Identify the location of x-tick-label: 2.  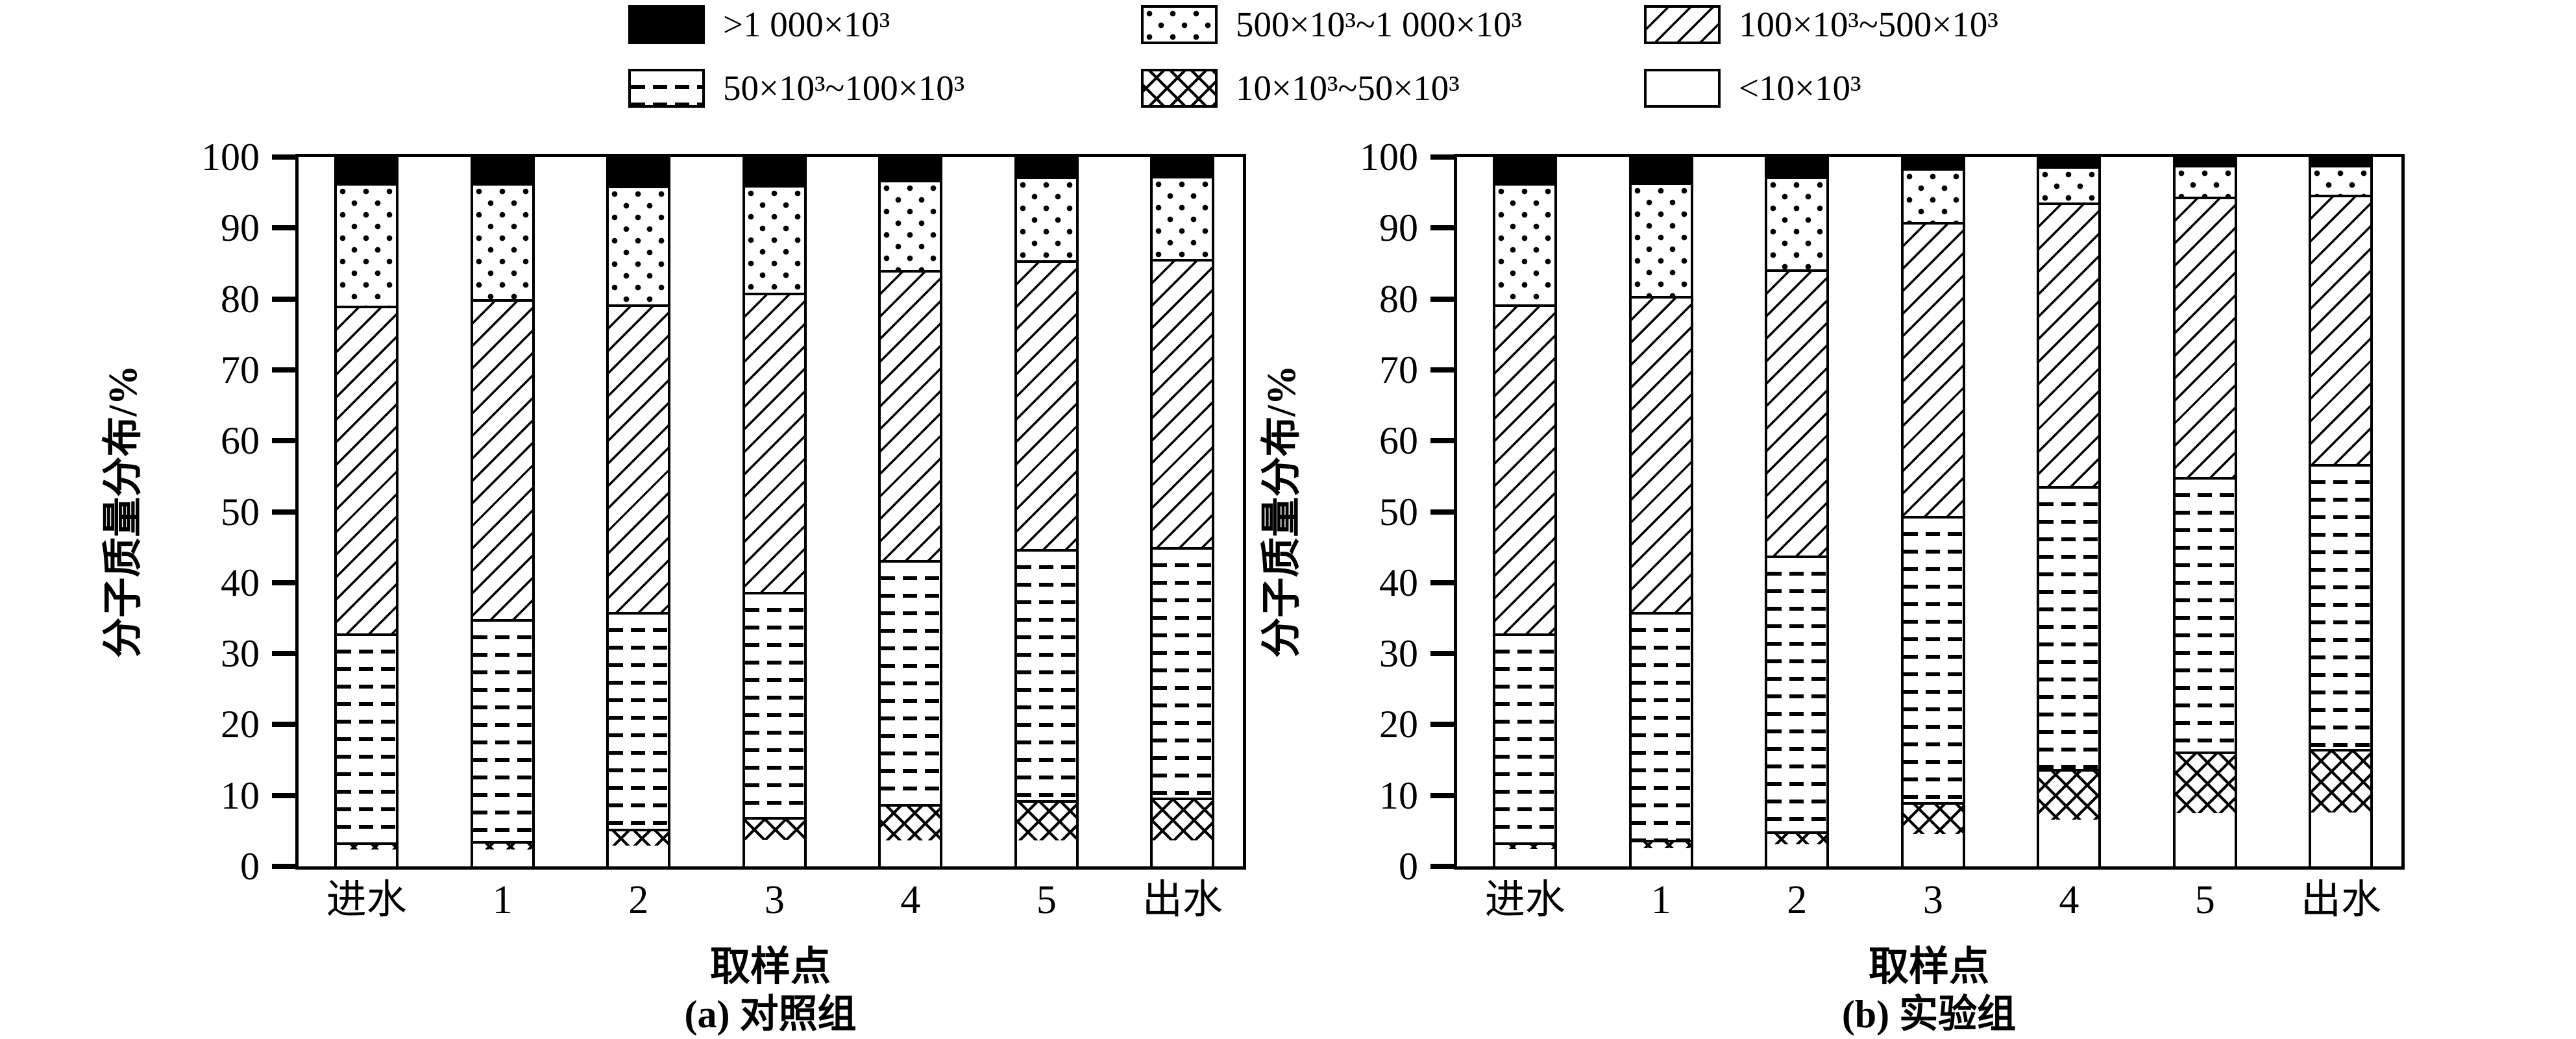
(638, 900).